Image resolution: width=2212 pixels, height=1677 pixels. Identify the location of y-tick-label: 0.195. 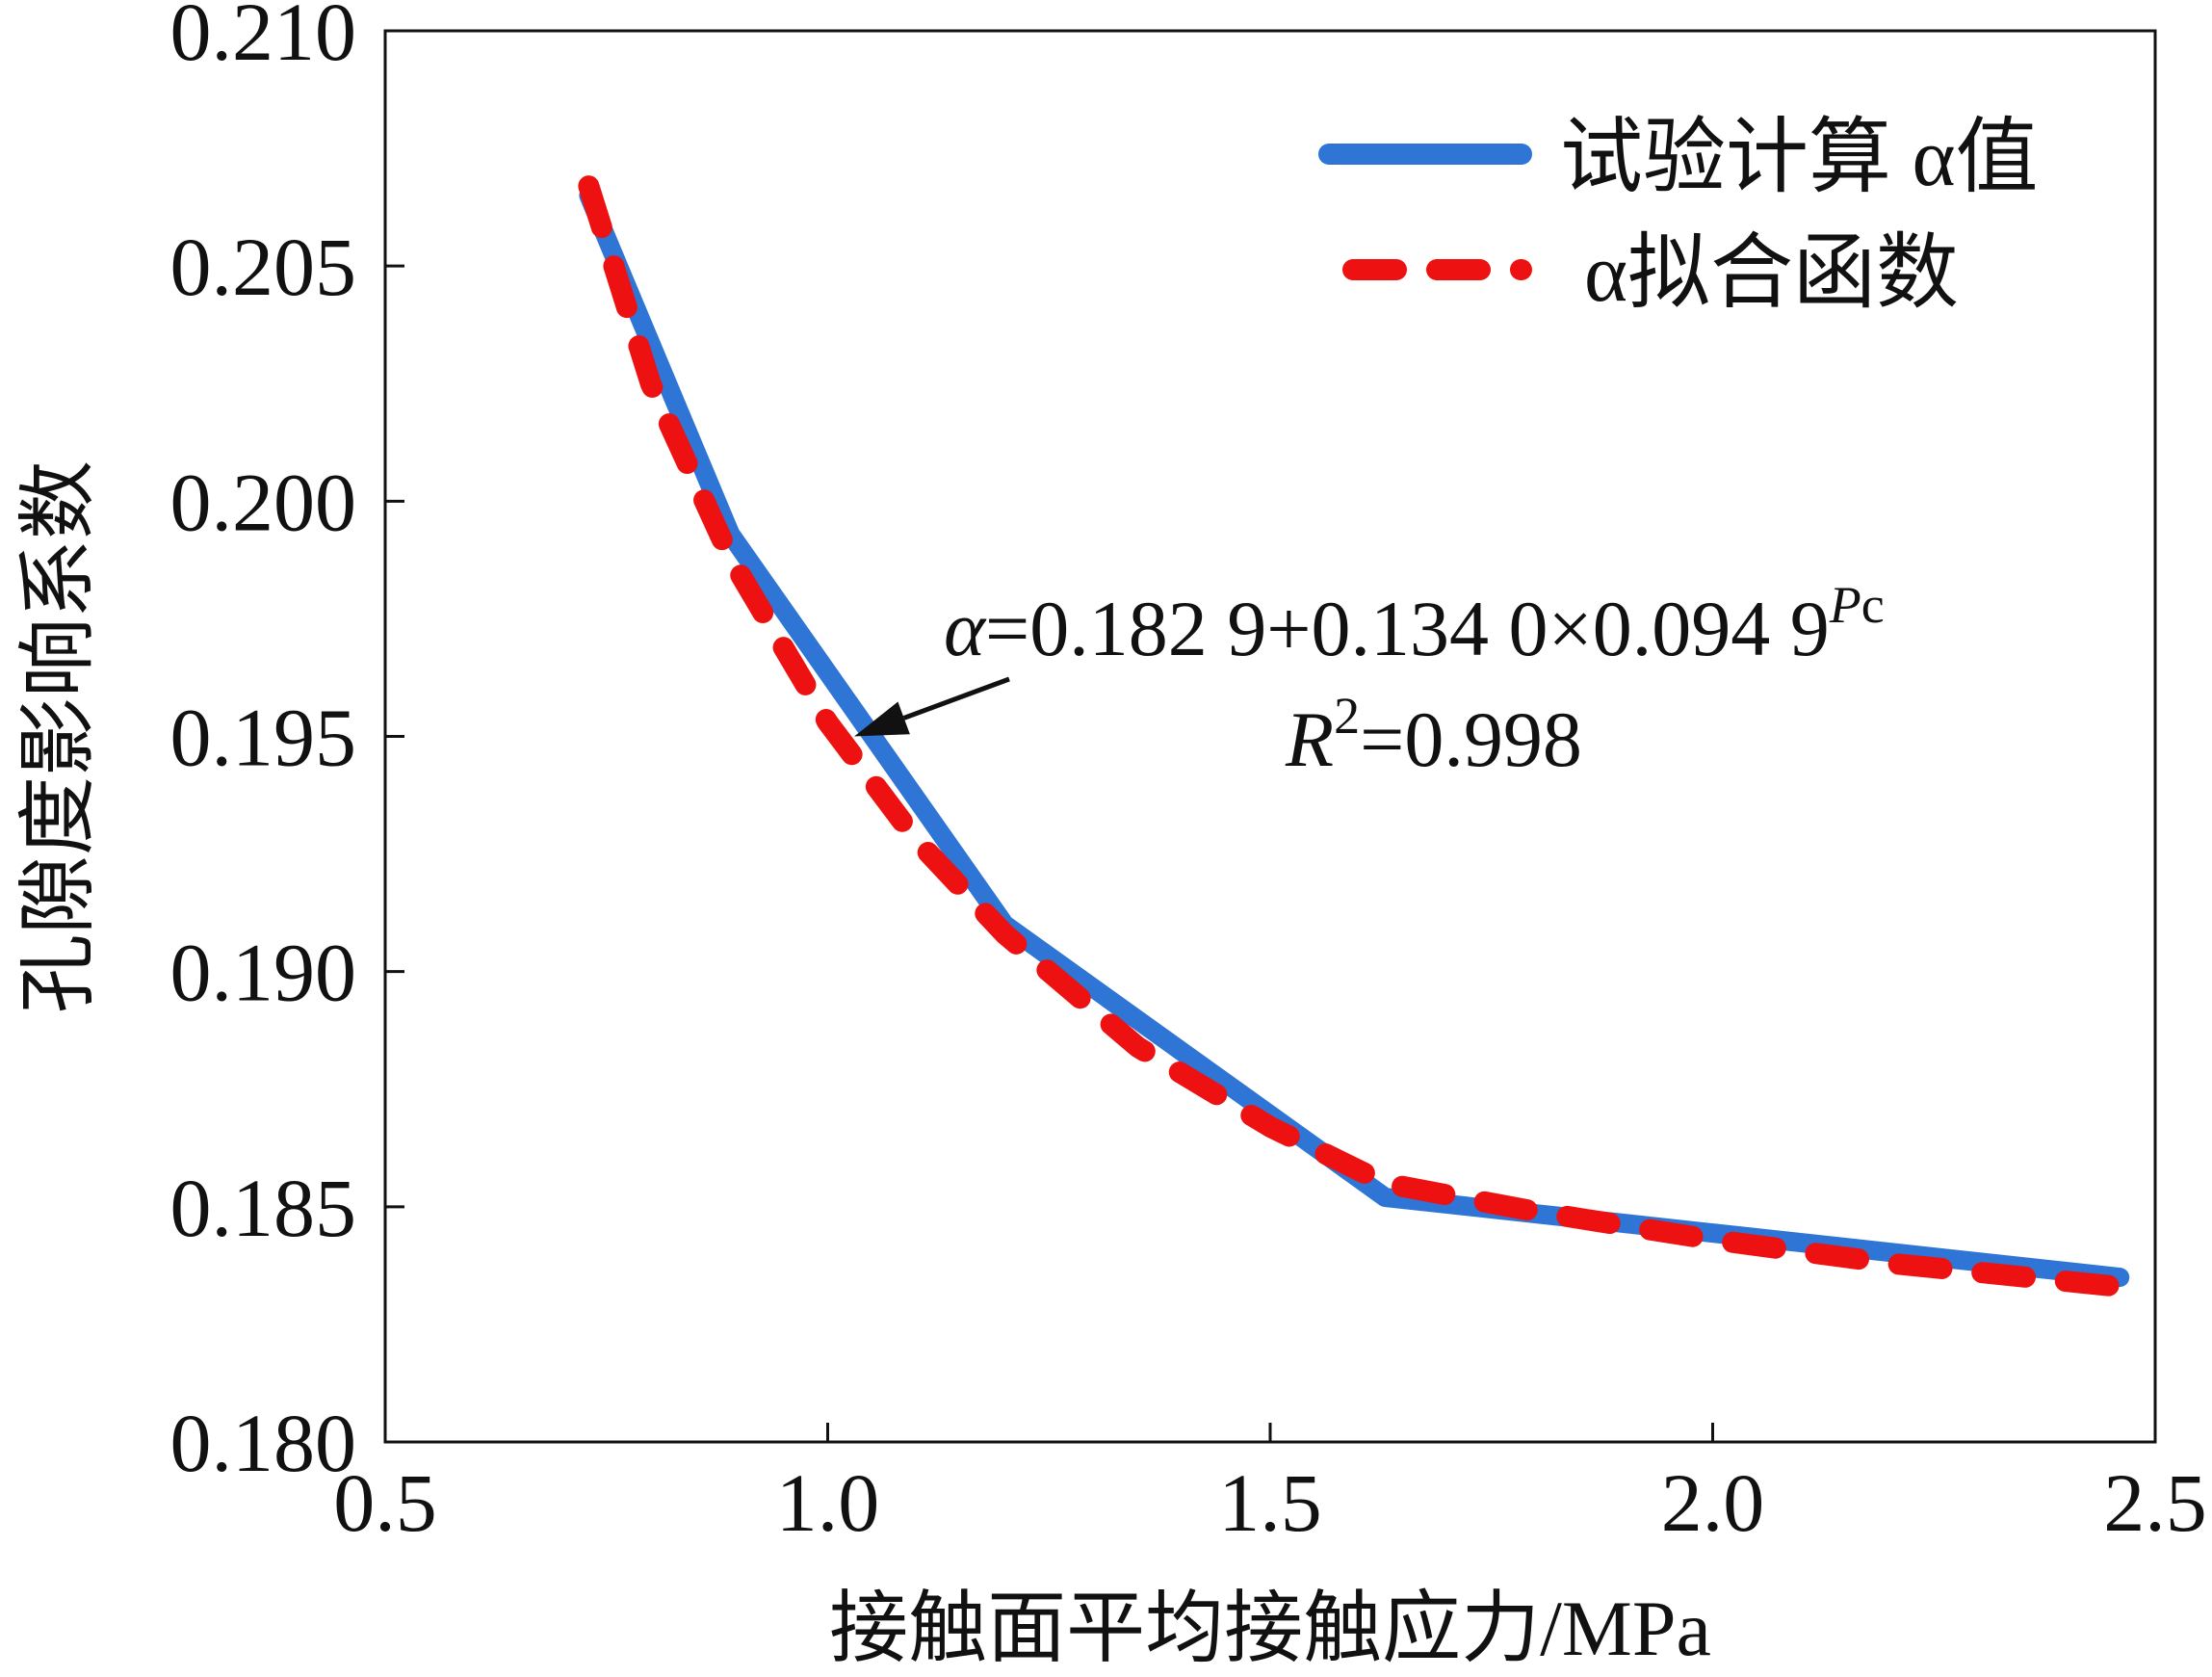
(263, 738).